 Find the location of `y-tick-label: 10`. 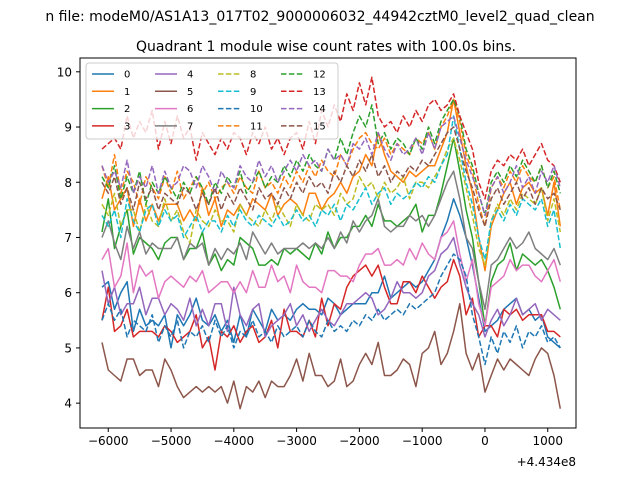

y-tick-label: 10 is located at coordinates (64, 72).